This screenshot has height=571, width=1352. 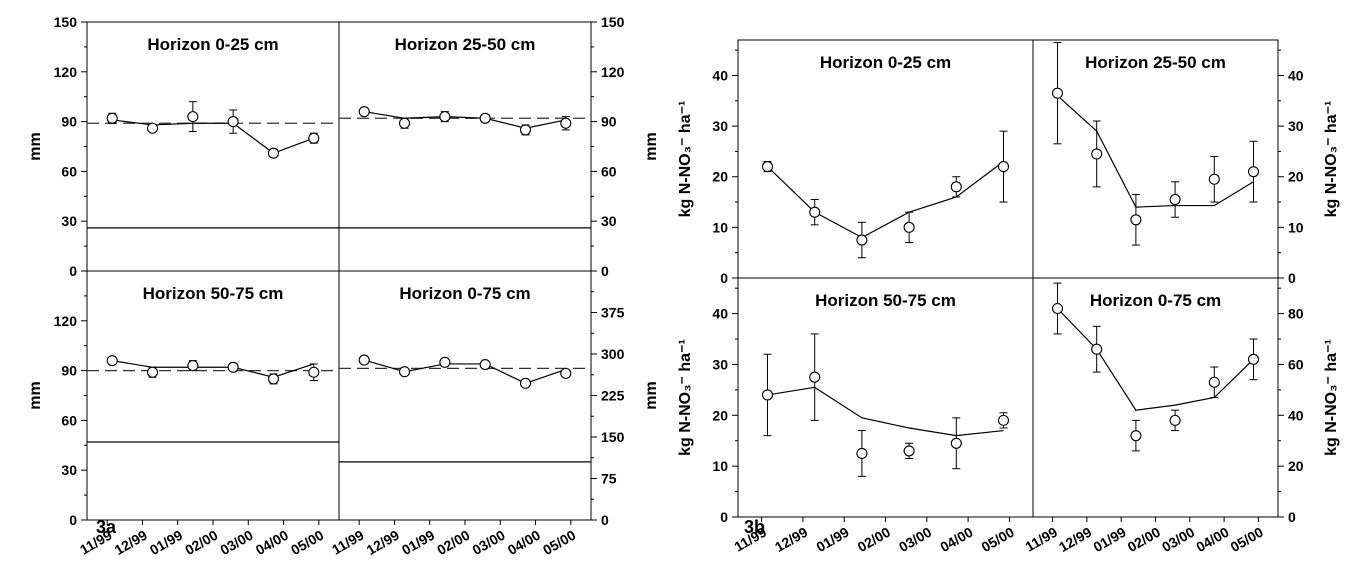 I want to click on panel-3a-1: 0 30 60 90 120 150 mm Horizon 0-25 cm, so click(x=183, y=146).